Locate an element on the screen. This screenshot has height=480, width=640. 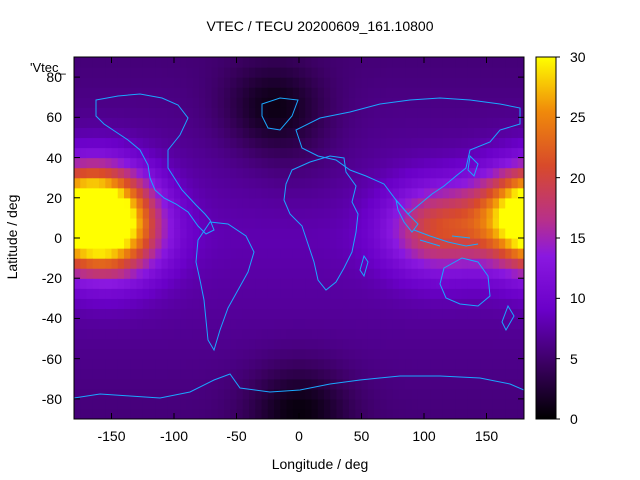
coastline-north-america is located at coordinates (155, 164).